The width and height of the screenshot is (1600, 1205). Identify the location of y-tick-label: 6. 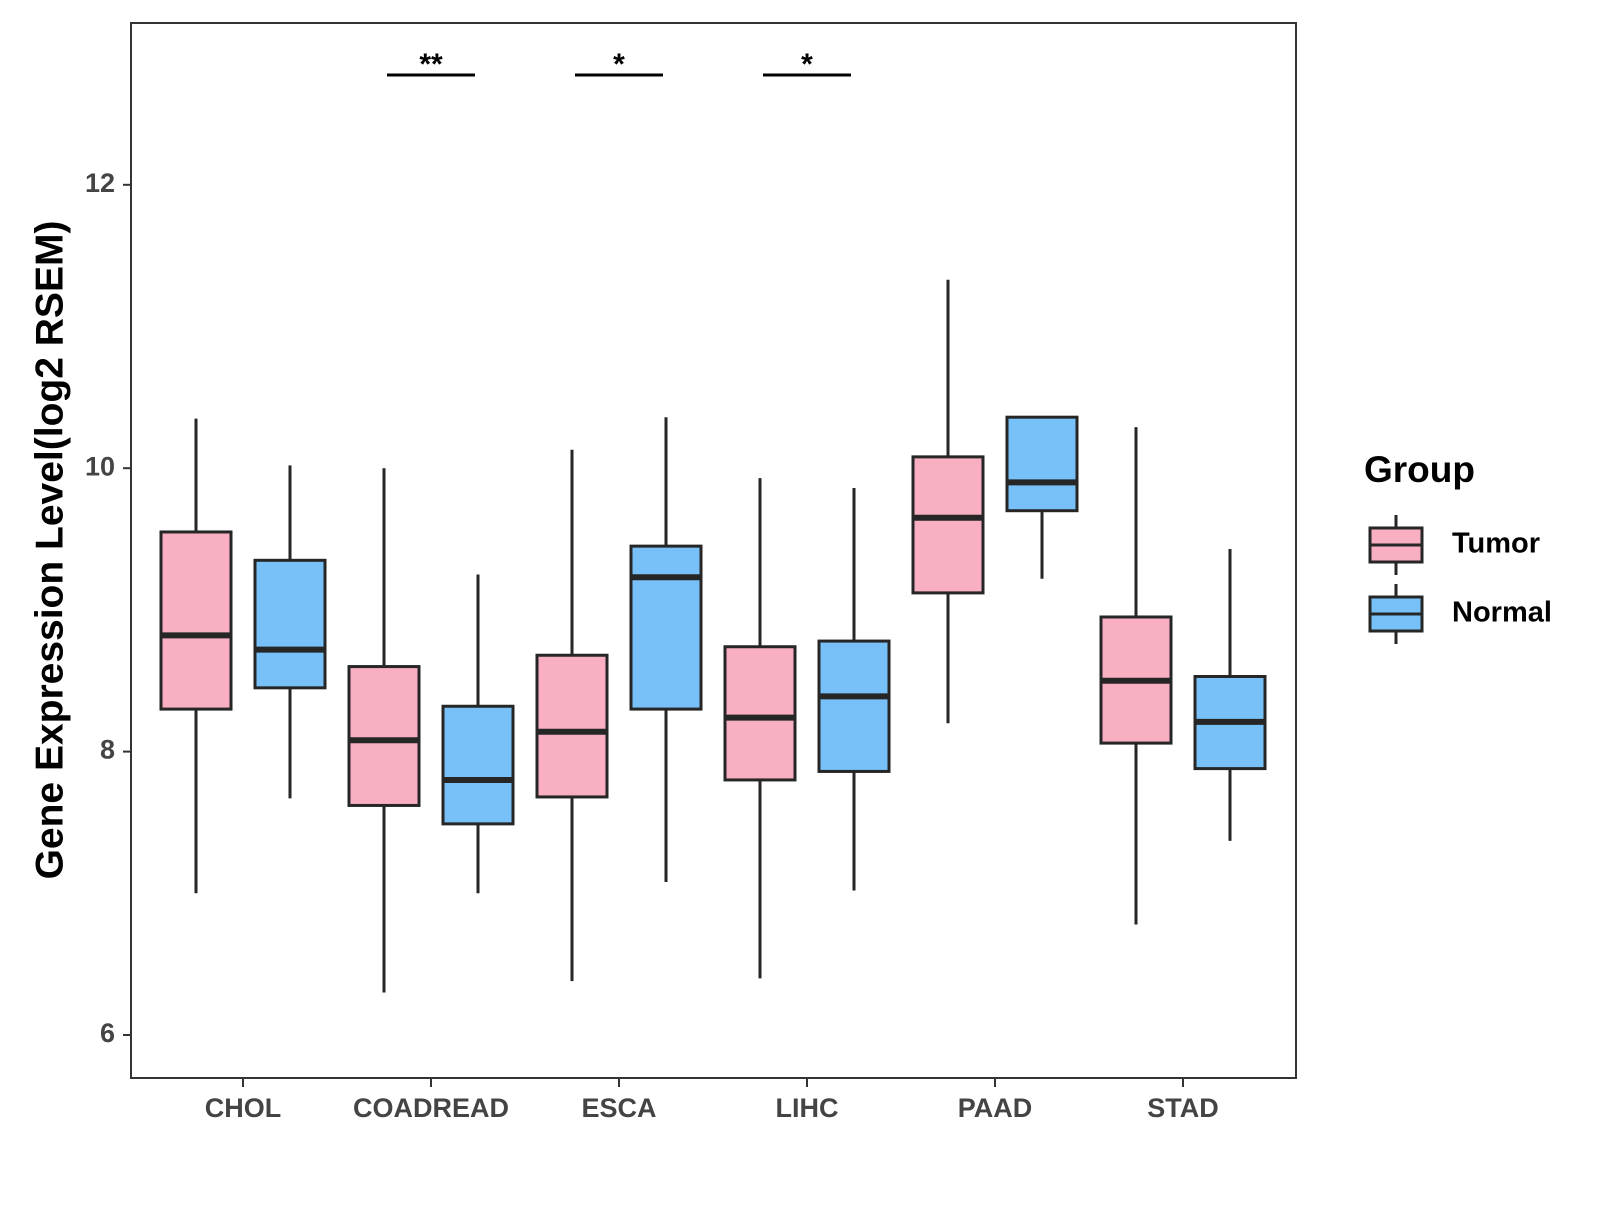
(107, 1033).